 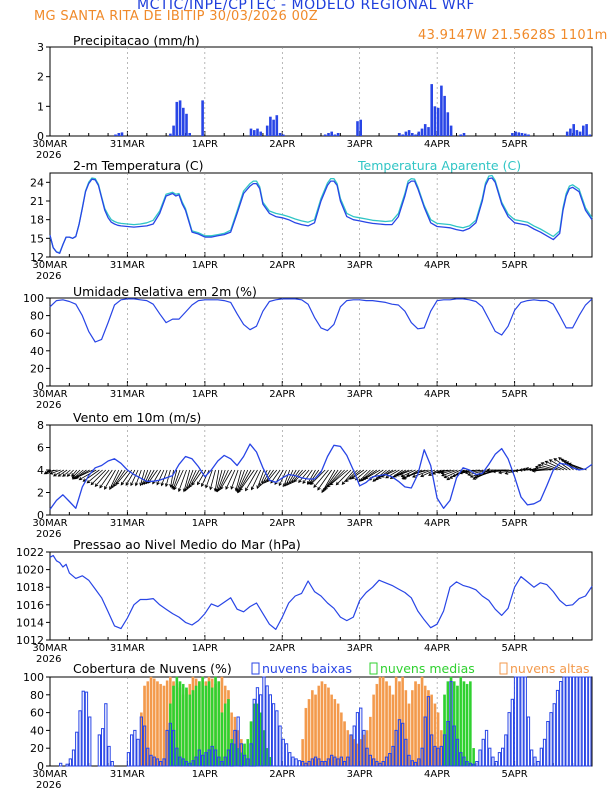 I want to click on legend-high-clouds-swatch, so click(x=503, y=668).